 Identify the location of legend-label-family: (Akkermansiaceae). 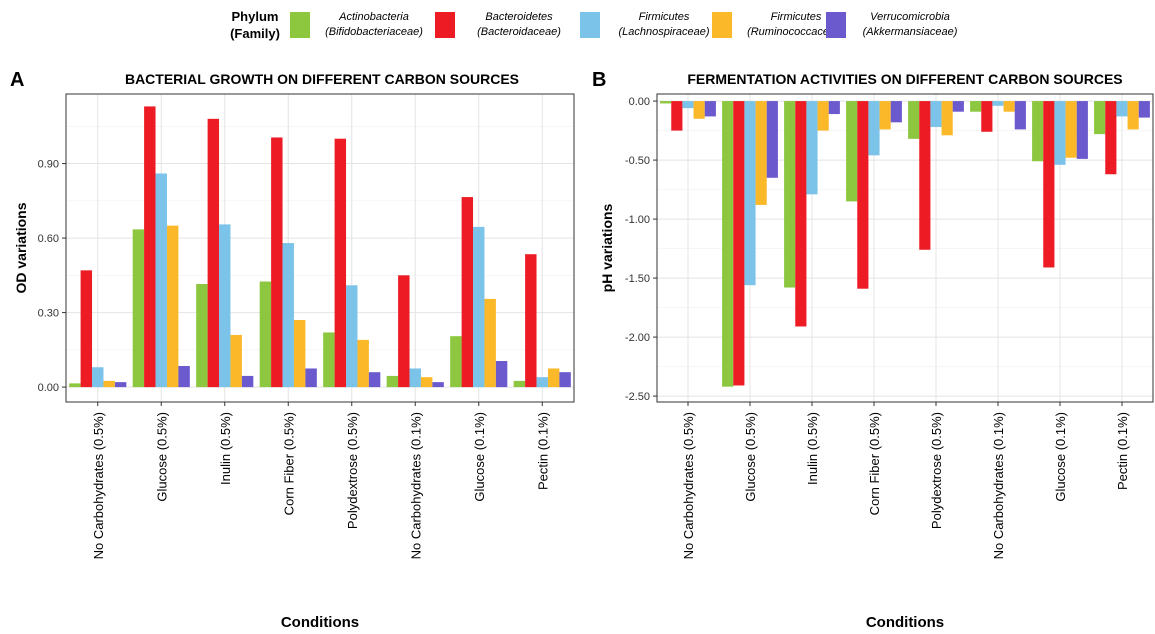
(910, 32).